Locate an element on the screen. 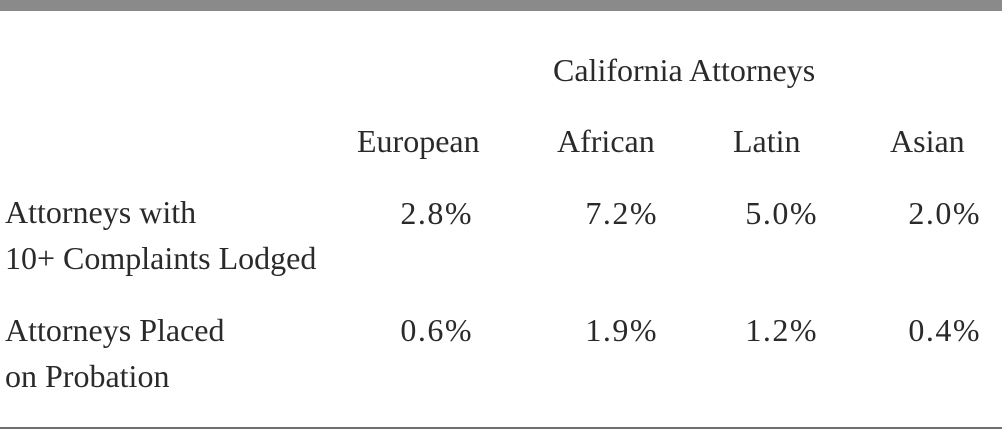  table-cell-asian: 2.0% is located at coordinates (944, 213).